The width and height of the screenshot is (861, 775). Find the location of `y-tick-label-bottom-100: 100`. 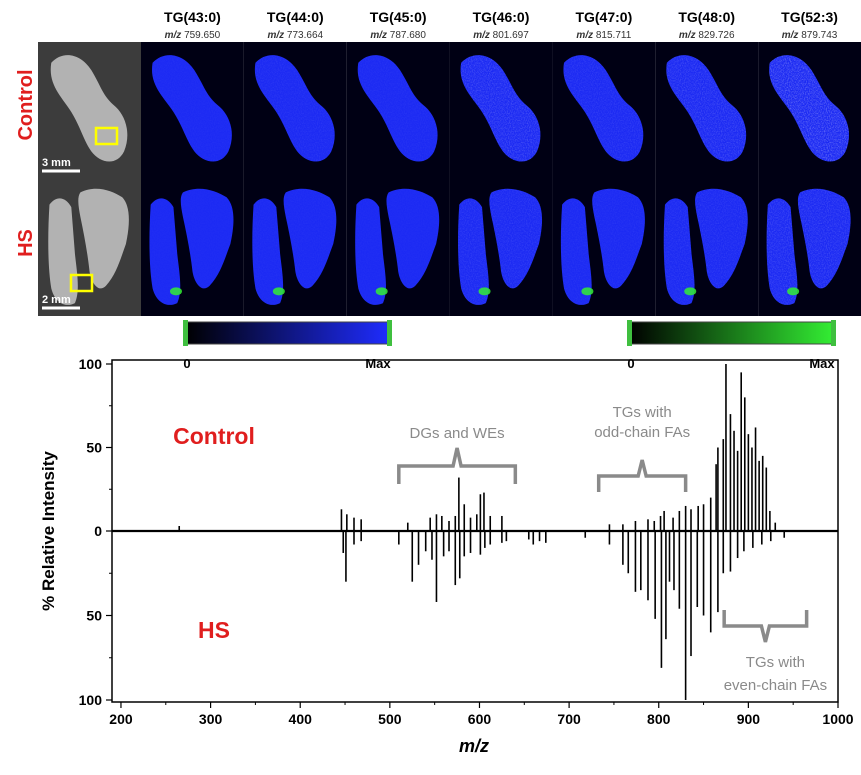

y-tick-label-bottom-100: 100 is located at coordinates (91, 700).